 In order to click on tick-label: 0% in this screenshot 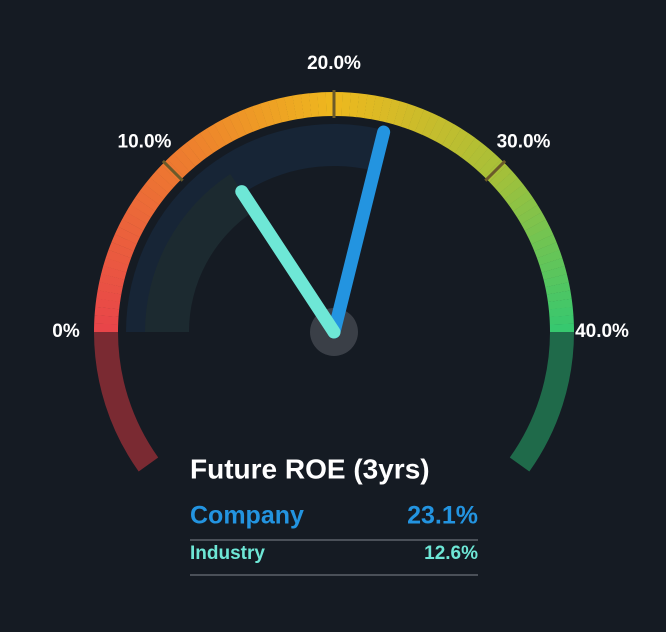, I will do `click(66, 331)`.